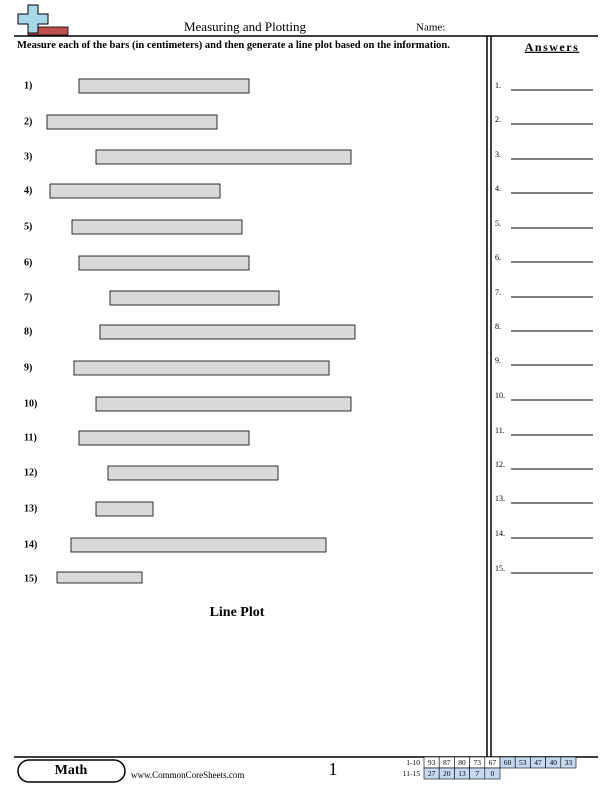  I want to click on score-value: 33, so click(569, 762).